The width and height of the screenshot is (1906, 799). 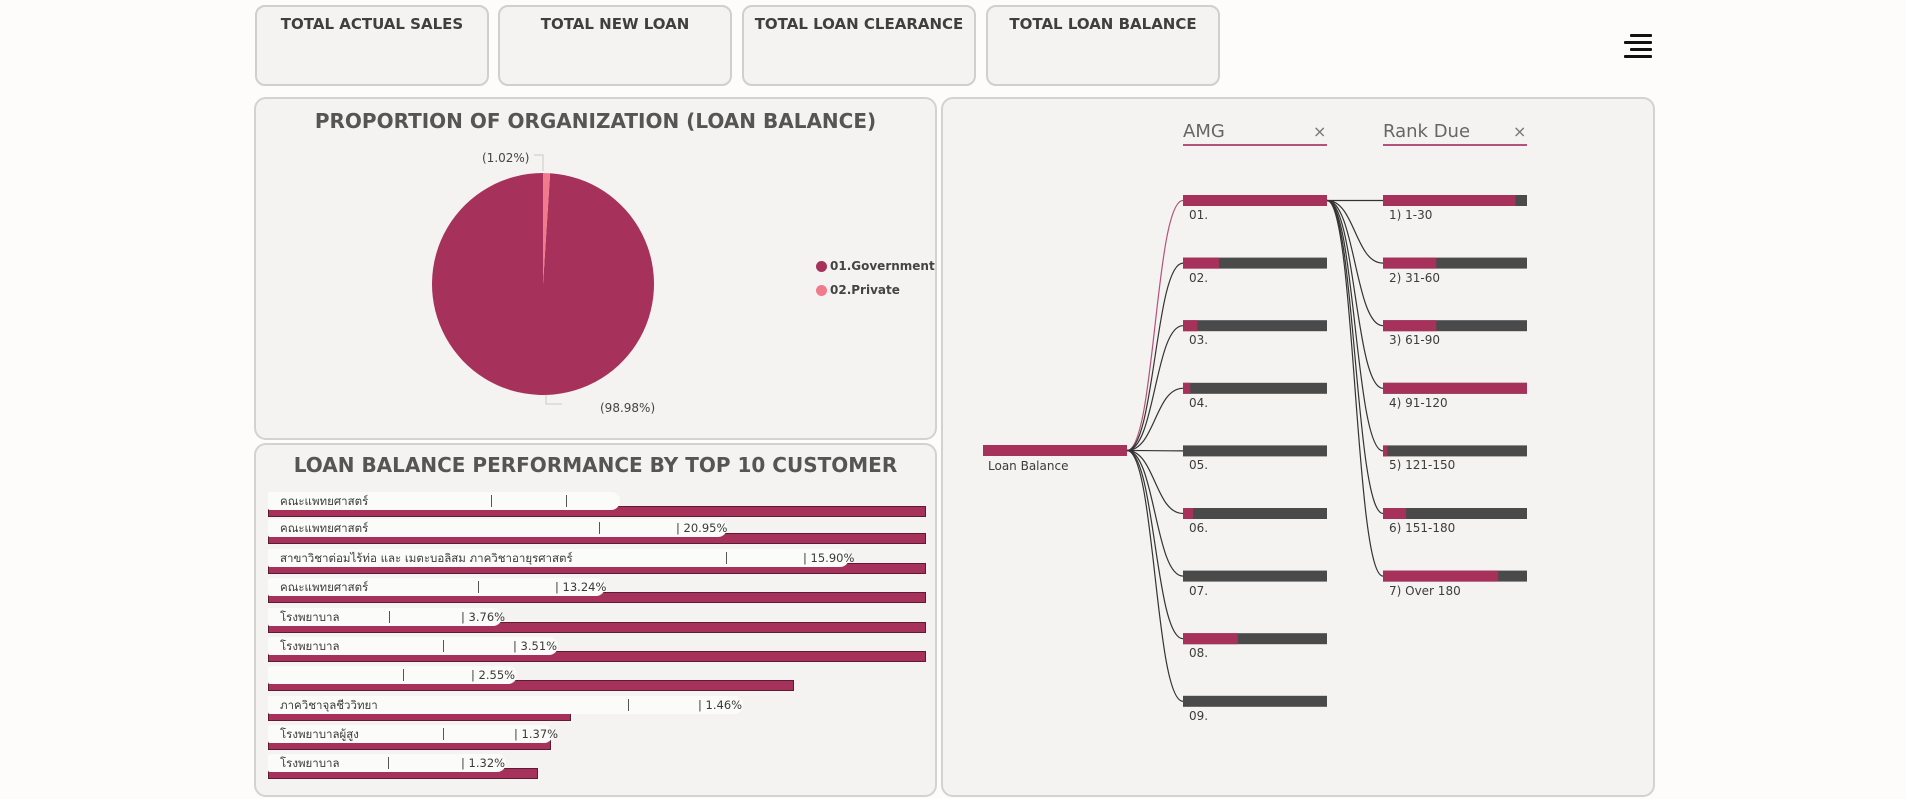 What do you see at coordinates (444, 501) in the screenshot?
I see `customer-tag: คณะแพทยศาสตร์` at bounding box center [444, 501].